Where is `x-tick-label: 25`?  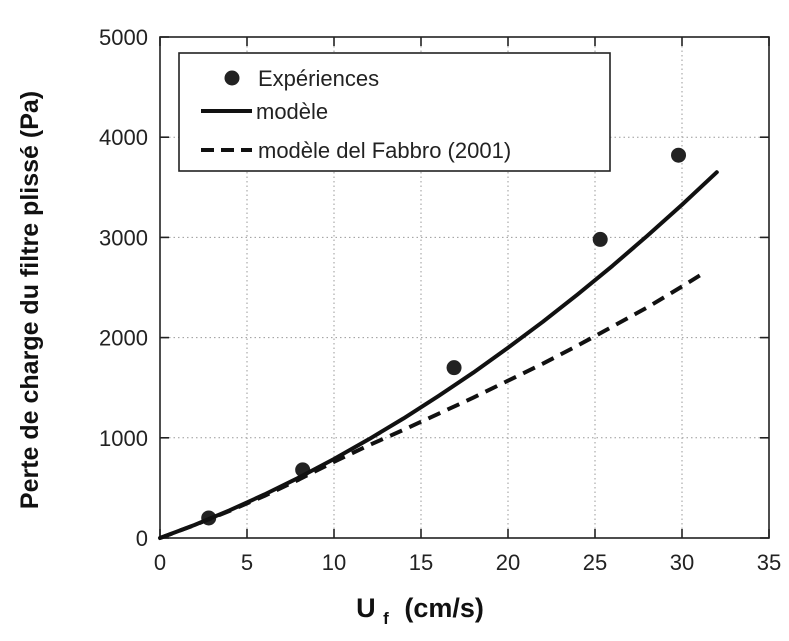 x-tick-label: 25 is located at coordinates (595, 562).